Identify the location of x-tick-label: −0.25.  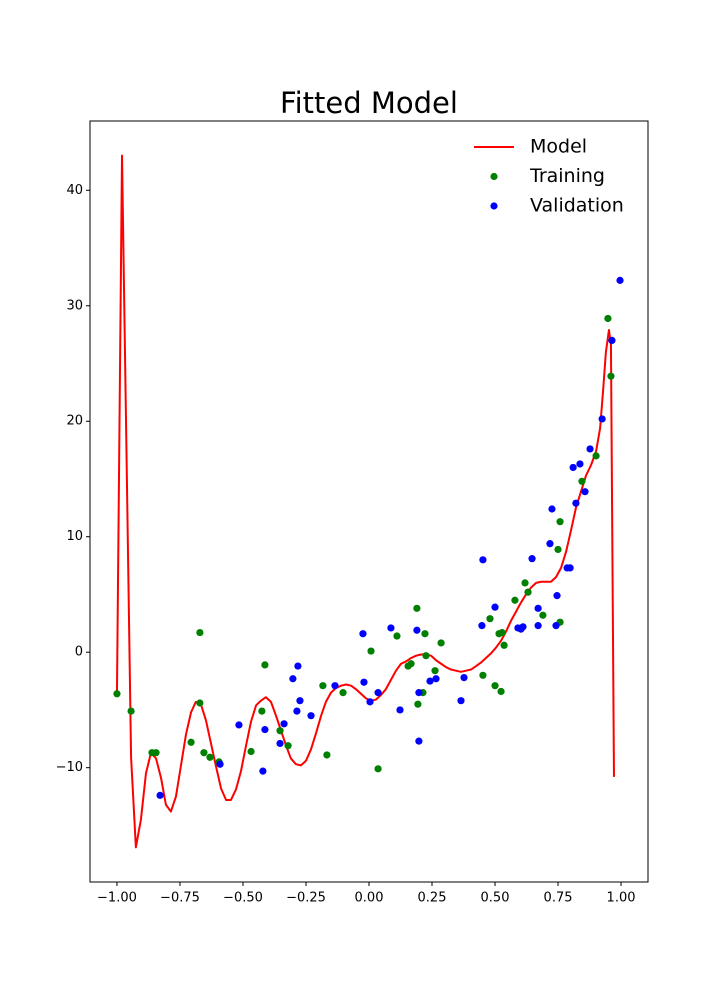
(306, 898).